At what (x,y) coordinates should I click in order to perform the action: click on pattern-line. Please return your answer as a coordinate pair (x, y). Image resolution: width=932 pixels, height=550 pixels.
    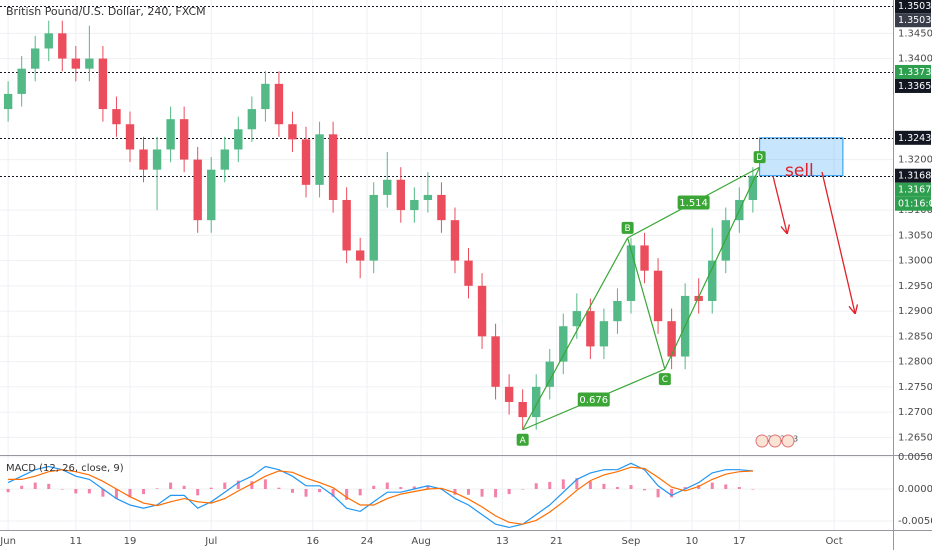
    Looking at the image, I should click on (712, 268).